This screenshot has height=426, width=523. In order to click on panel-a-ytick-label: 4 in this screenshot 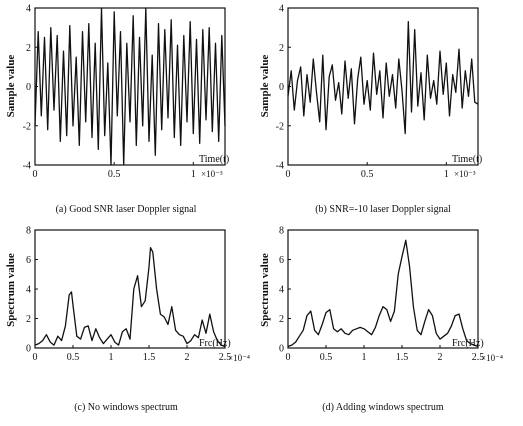, I will do `click(28, 9)`.